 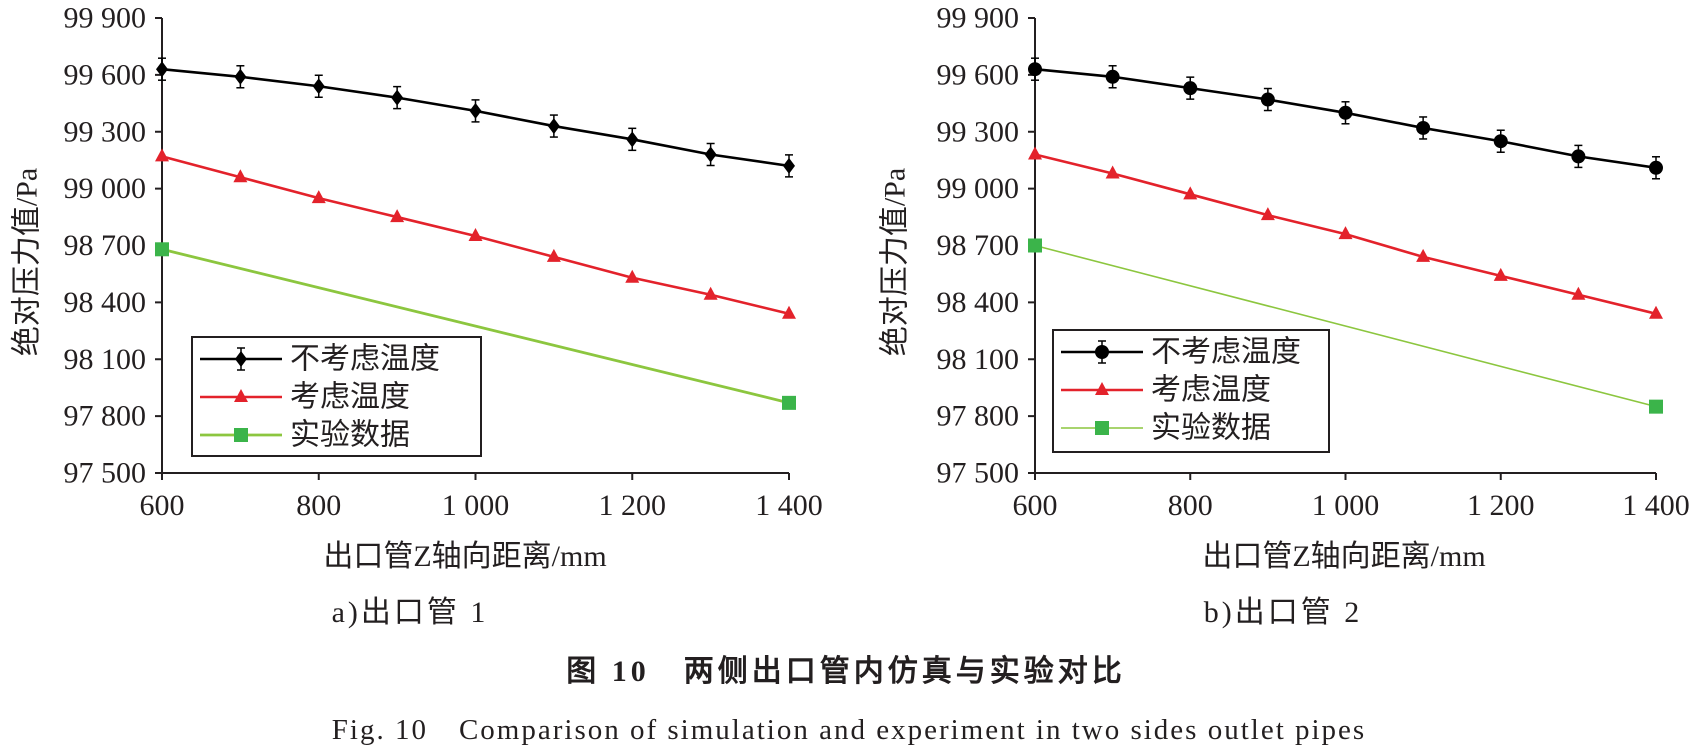 I want to click on y-tick-label: 97 500, so click(x=978, y=473).